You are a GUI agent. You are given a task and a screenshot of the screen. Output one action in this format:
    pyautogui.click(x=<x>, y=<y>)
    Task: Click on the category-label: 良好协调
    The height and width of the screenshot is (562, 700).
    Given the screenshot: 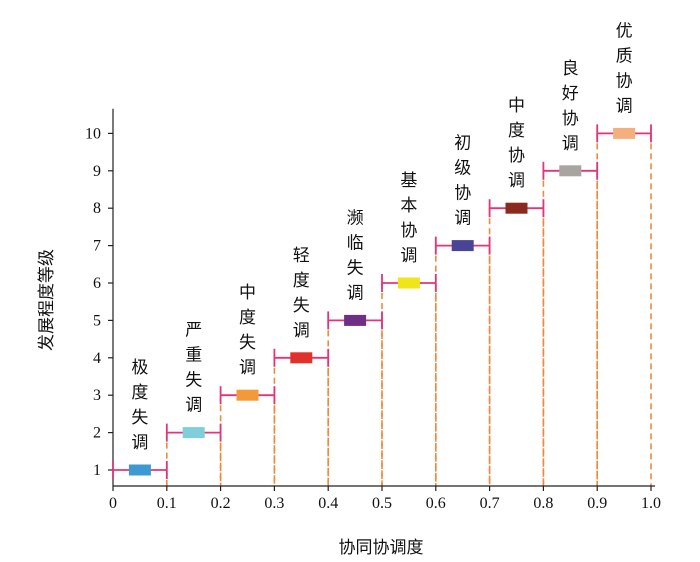 What is the action you would take?
    pyautogui.click(x=570, y=106)
    